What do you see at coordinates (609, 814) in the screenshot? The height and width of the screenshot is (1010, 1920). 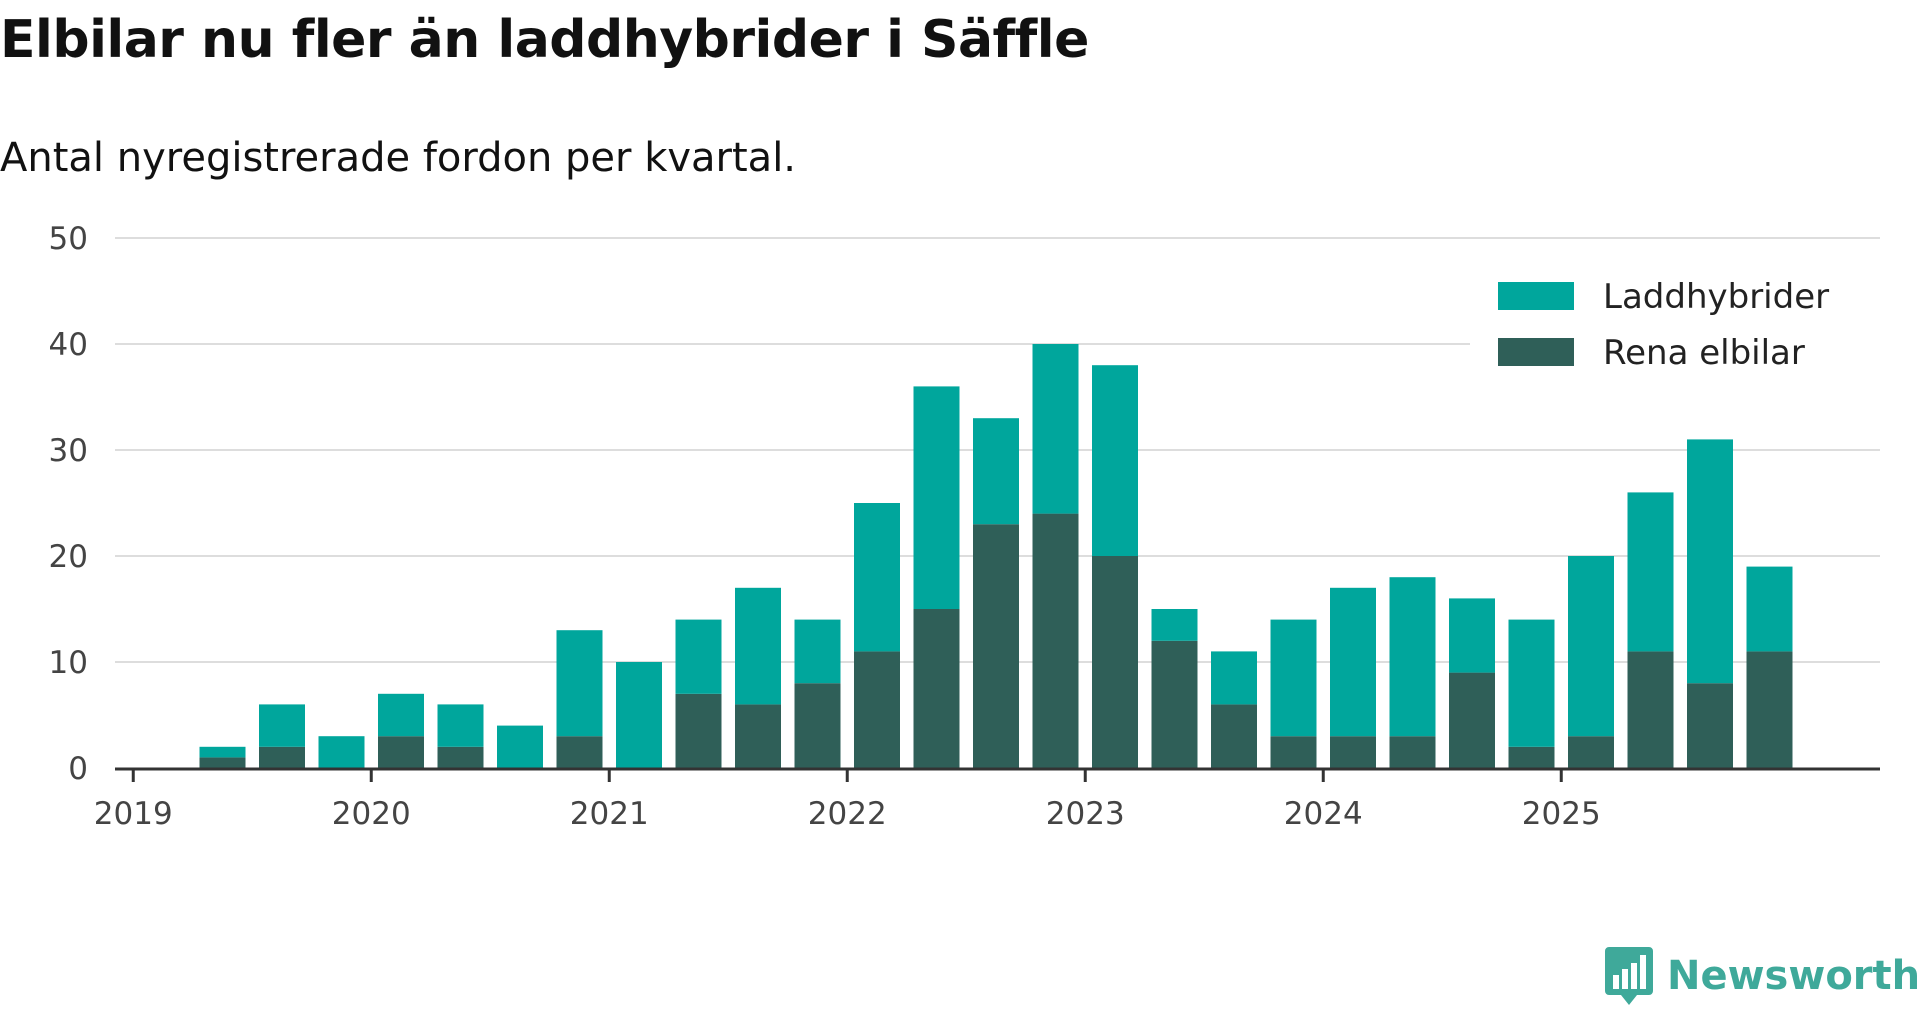 I see `x-tick-label: 2021` at bounding box center [609, 814].